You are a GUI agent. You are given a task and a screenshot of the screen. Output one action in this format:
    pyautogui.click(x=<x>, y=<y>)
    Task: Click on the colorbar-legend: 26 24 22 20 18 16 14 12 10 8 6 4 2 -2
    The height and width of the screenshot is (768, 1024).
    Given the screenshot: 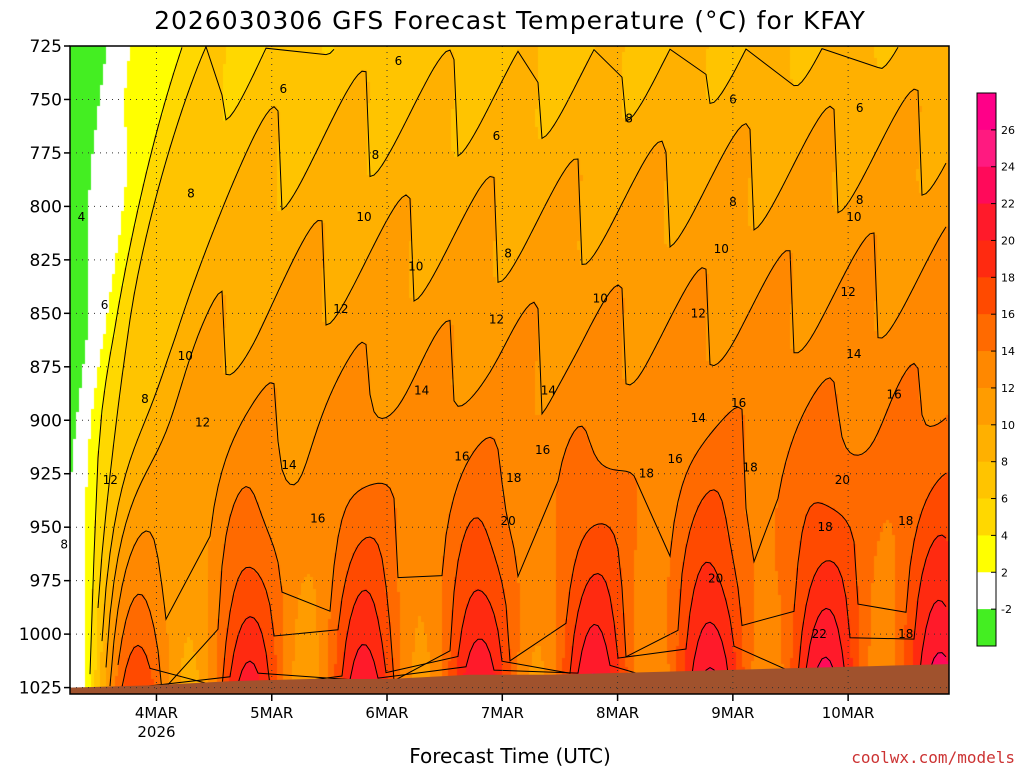 What is the action you would take?
    pyautogui.click(x=995, y=369)
    